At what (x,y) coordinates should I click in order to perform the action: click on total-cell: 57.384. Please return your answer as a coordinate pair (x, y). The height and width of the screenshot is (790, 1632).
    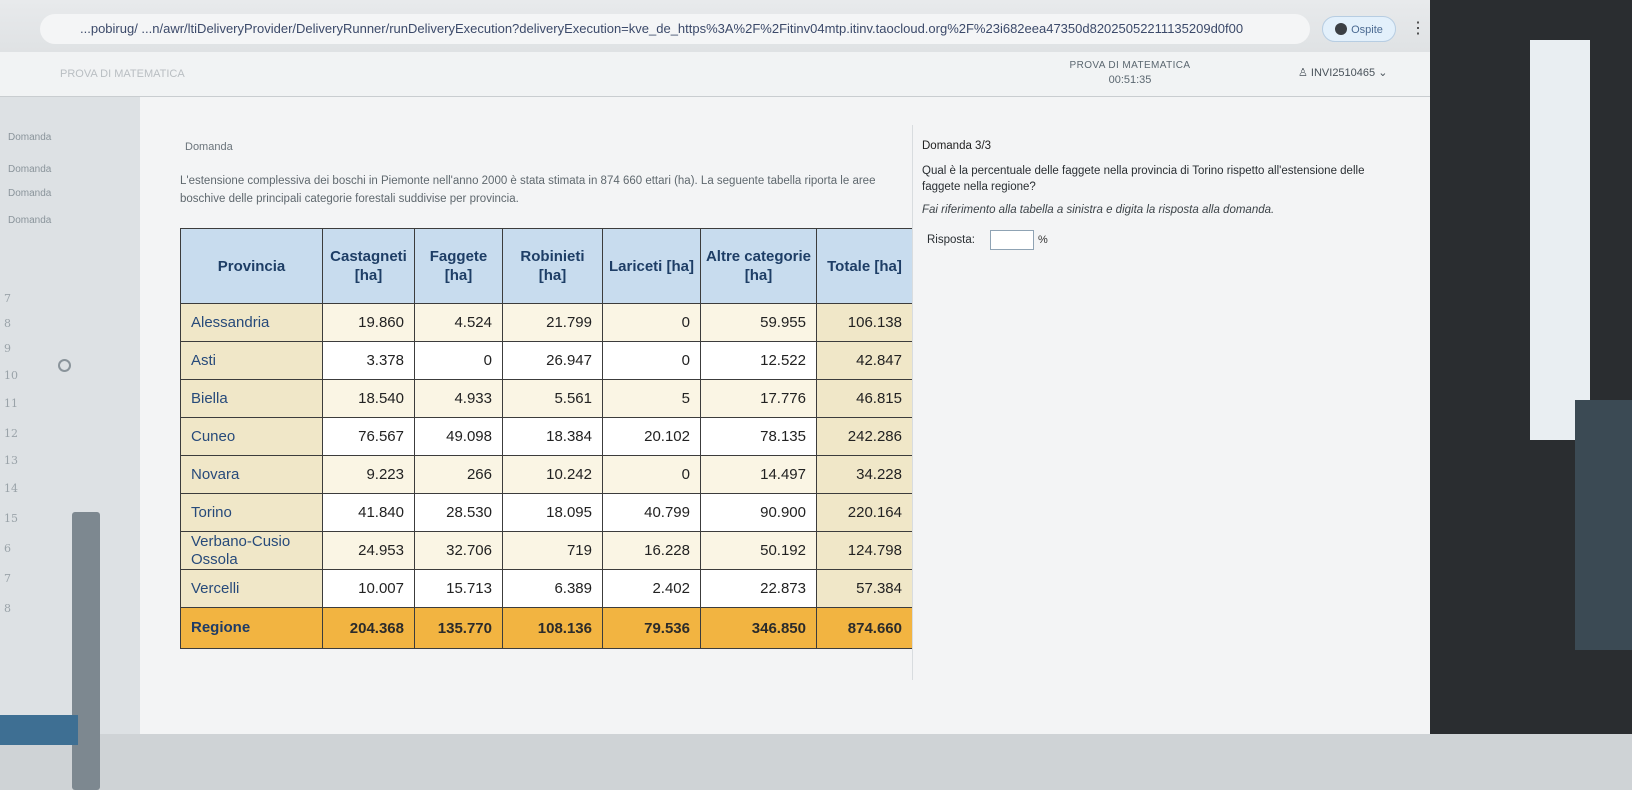
    Looking at the image, I should click on (864, 588).